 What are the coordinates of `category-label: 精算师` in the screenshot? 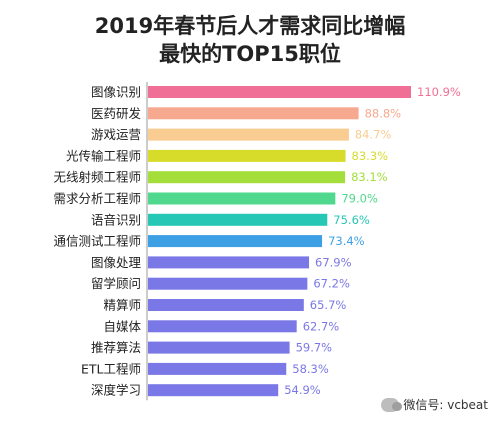 It's located at (122, 305).